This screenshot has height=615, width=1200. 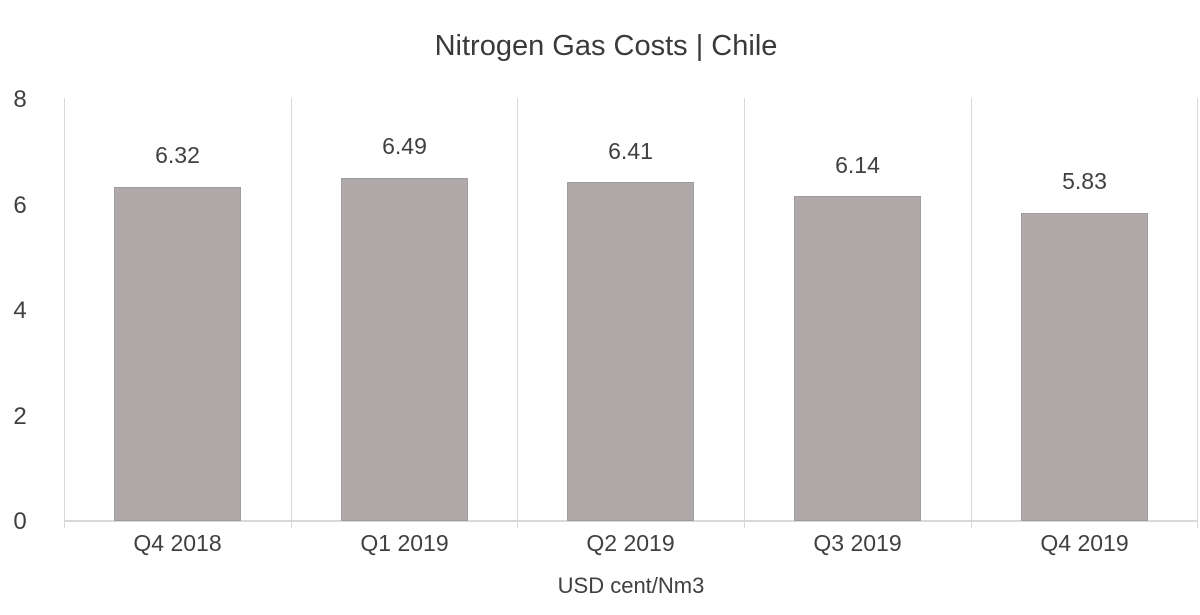 I want to click on data-label: 5.83, so click(x=1084, y=181).